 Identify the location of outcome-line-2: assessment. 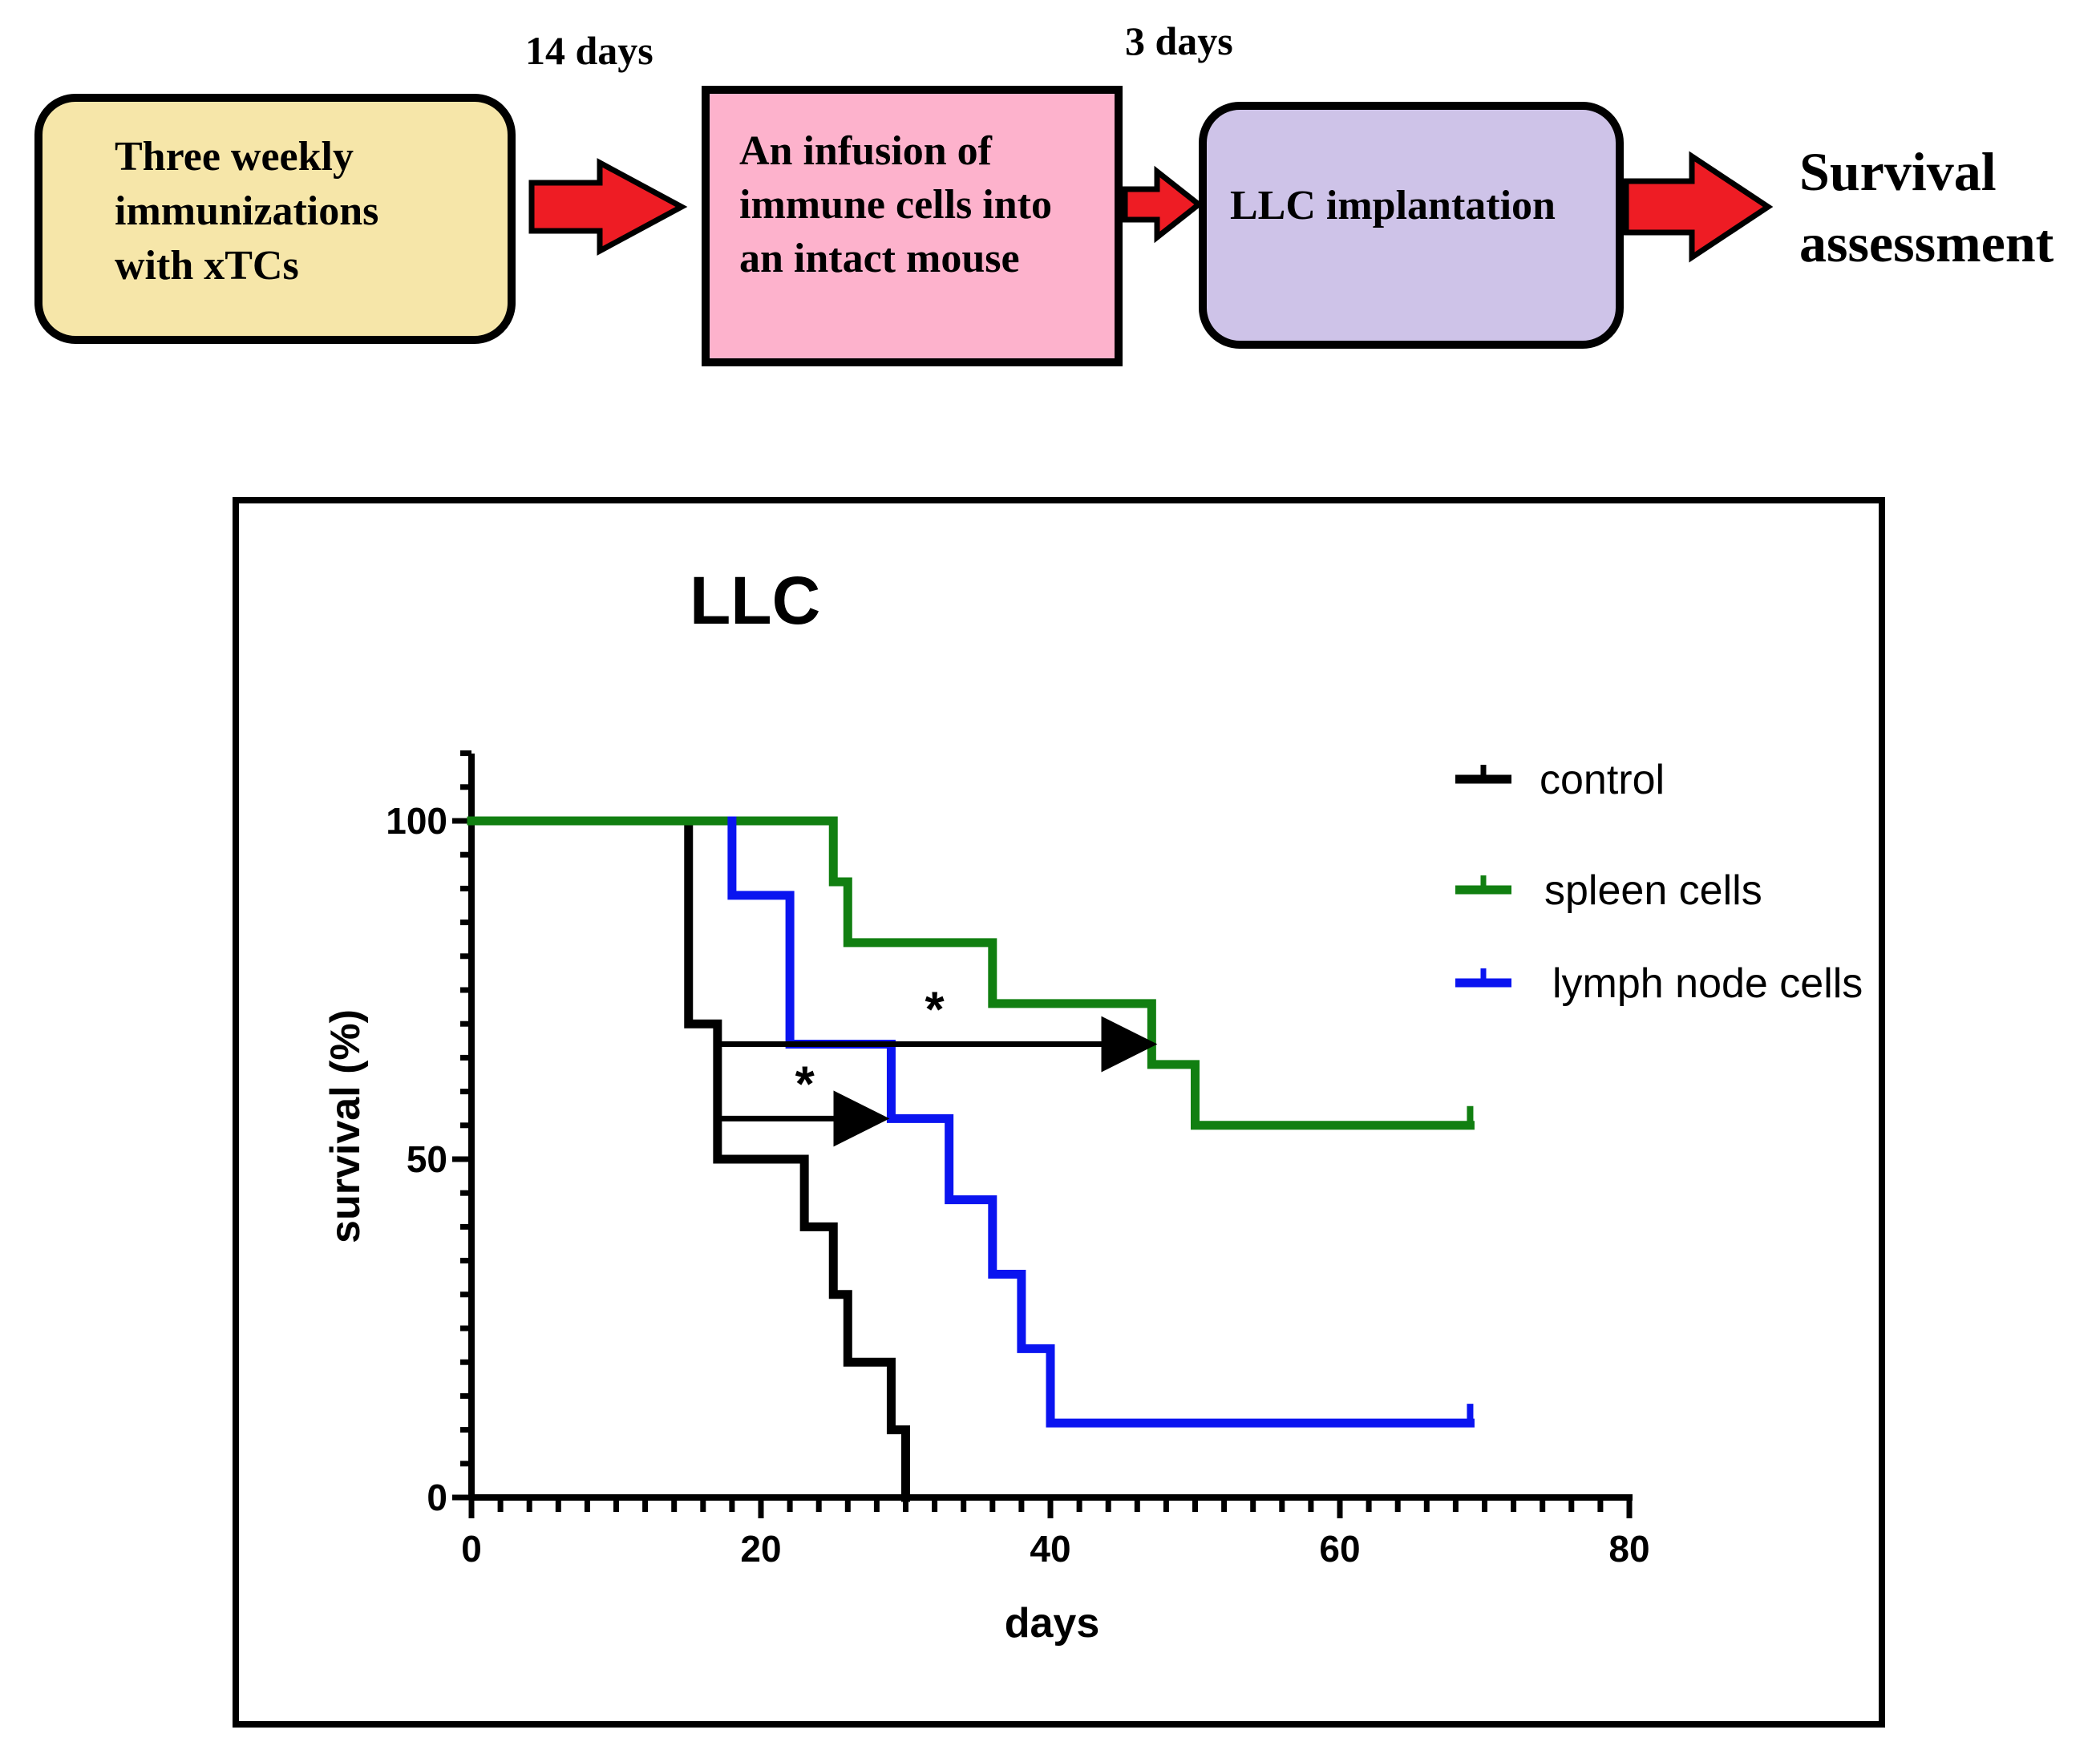
(1926, 242).